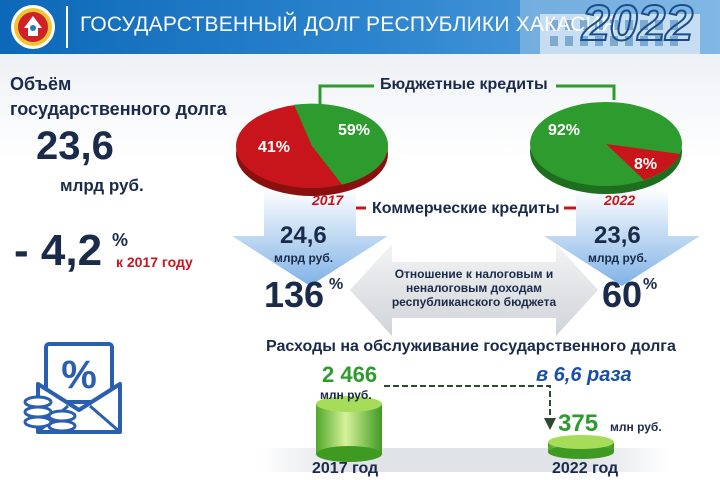  I want to click on service-2017-unit: млн руб., so click(346, 395).